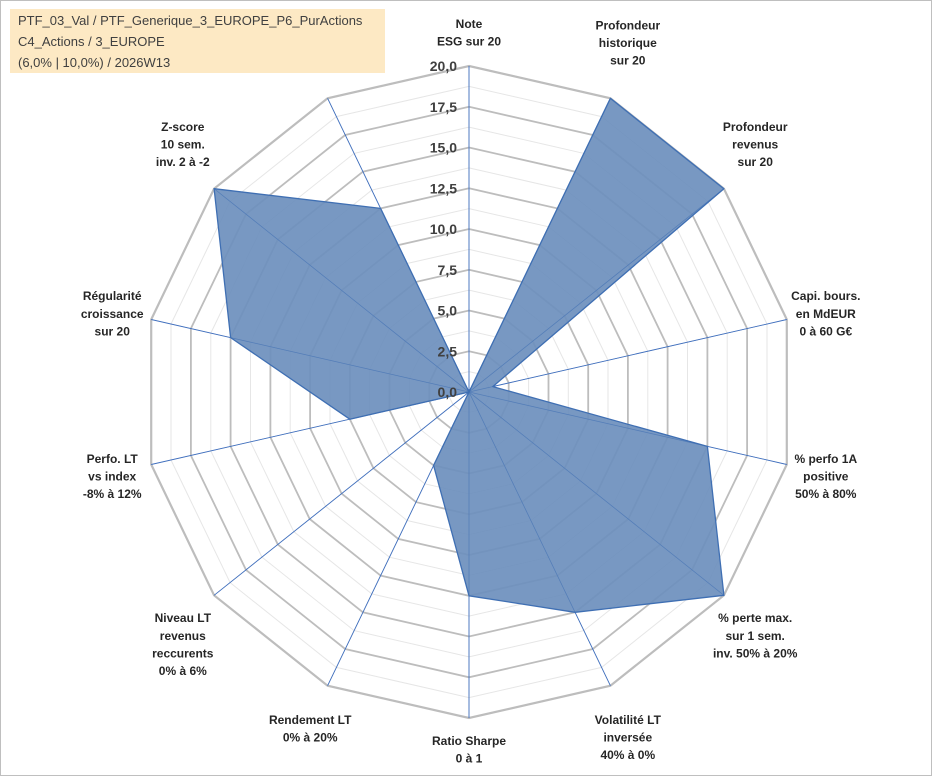 This screenshot has width=932, height=776. I want to click on axis-label-line: Ratio Sharpe, so click(469, 741).